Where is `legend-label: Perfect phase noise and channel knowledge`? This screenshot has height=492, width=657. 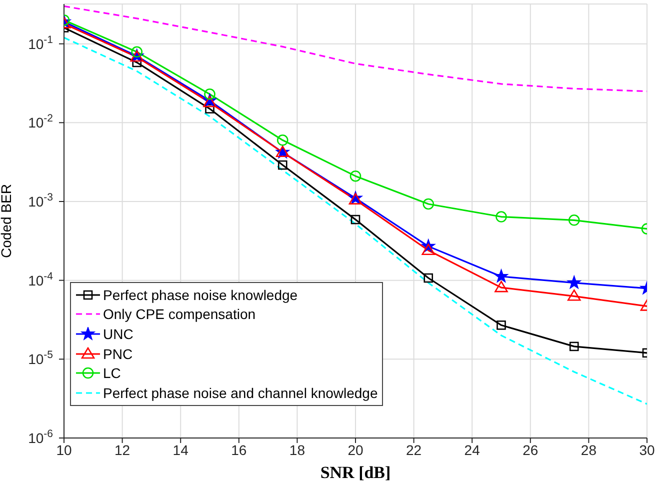 legend-label: Perfect phase noise and channel knowledge is located at coordinates (240, 393).